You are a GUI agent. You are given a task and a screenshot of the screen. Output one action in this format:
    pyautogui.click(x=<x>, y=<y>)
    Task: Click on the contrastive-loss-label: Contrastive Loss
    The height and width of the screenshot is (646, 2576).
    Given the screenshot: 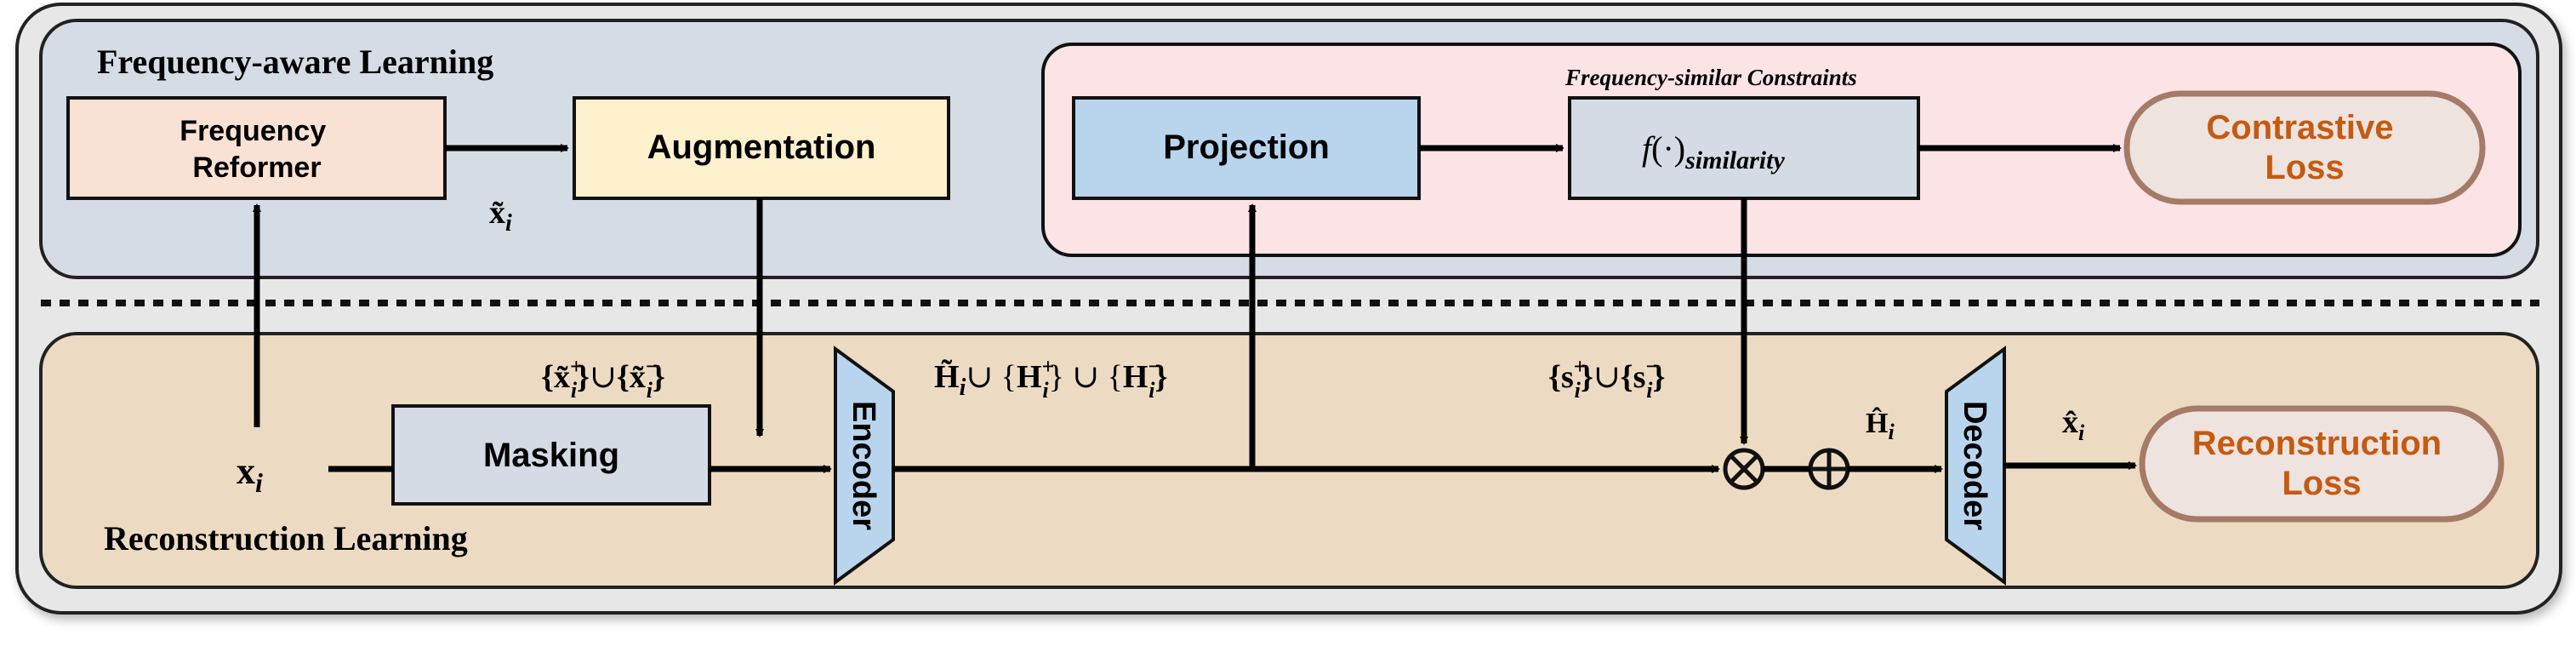 What is the action you would take?
    pyautogui.click(x=2304, y=147)
    